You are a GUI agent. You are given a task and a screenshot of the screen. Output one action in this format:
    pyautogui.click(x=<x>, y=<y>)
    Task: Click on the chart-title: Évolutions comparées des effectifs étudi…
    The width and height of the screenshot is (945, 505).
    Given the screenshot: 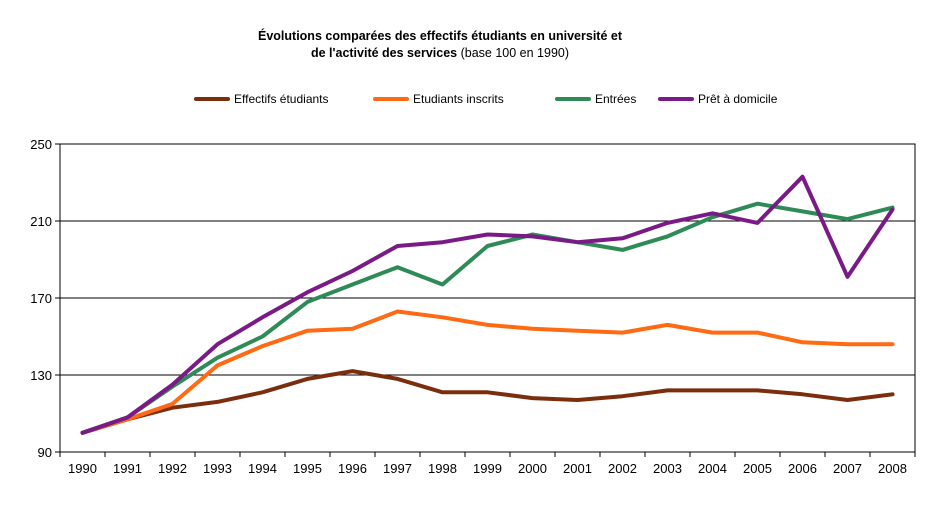 What is the action you would take?
    pyautogui.click(x=440, y=45)
    